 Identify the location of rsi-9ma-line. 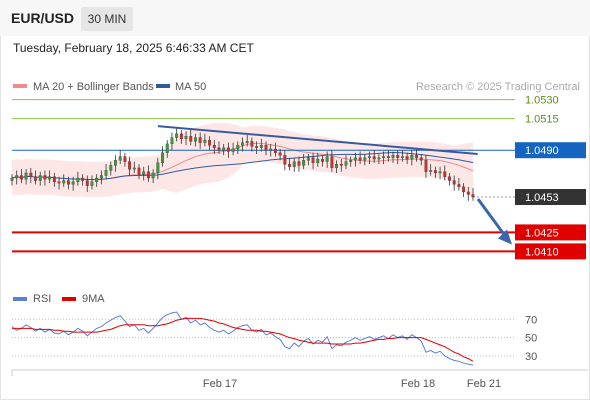
(243, 339).